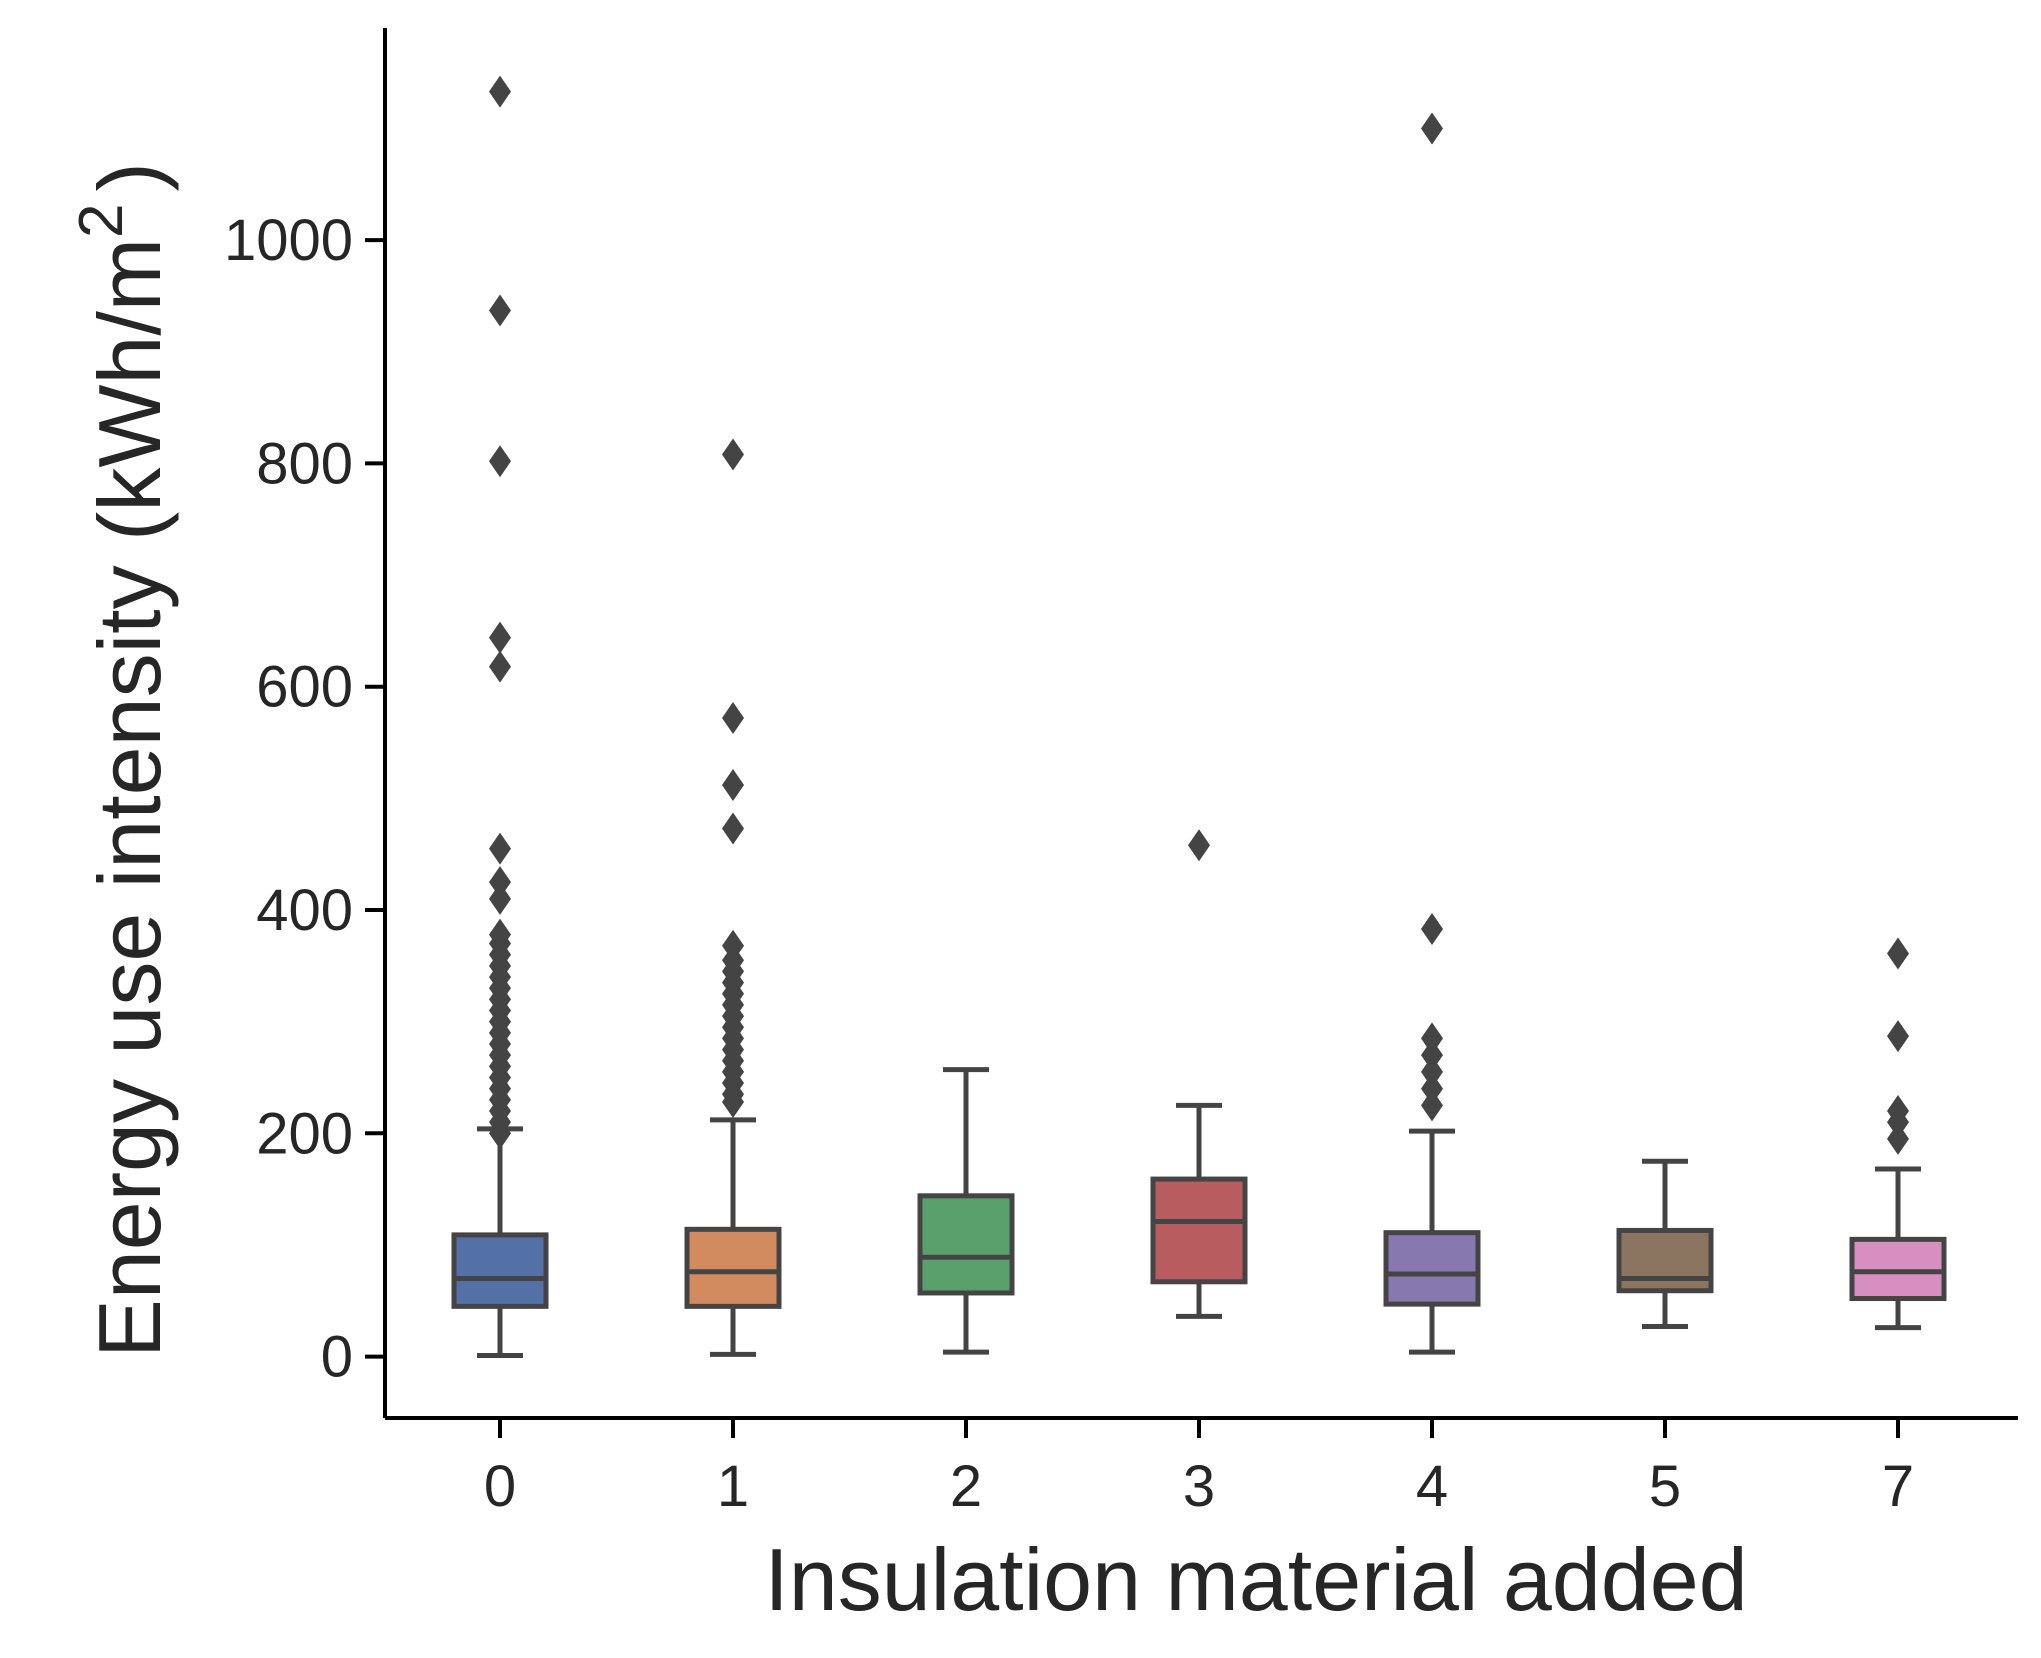  Describe the element at coordinates (1898, 1486) in the screenshot. I see `x-tick-label: 7` at that location.